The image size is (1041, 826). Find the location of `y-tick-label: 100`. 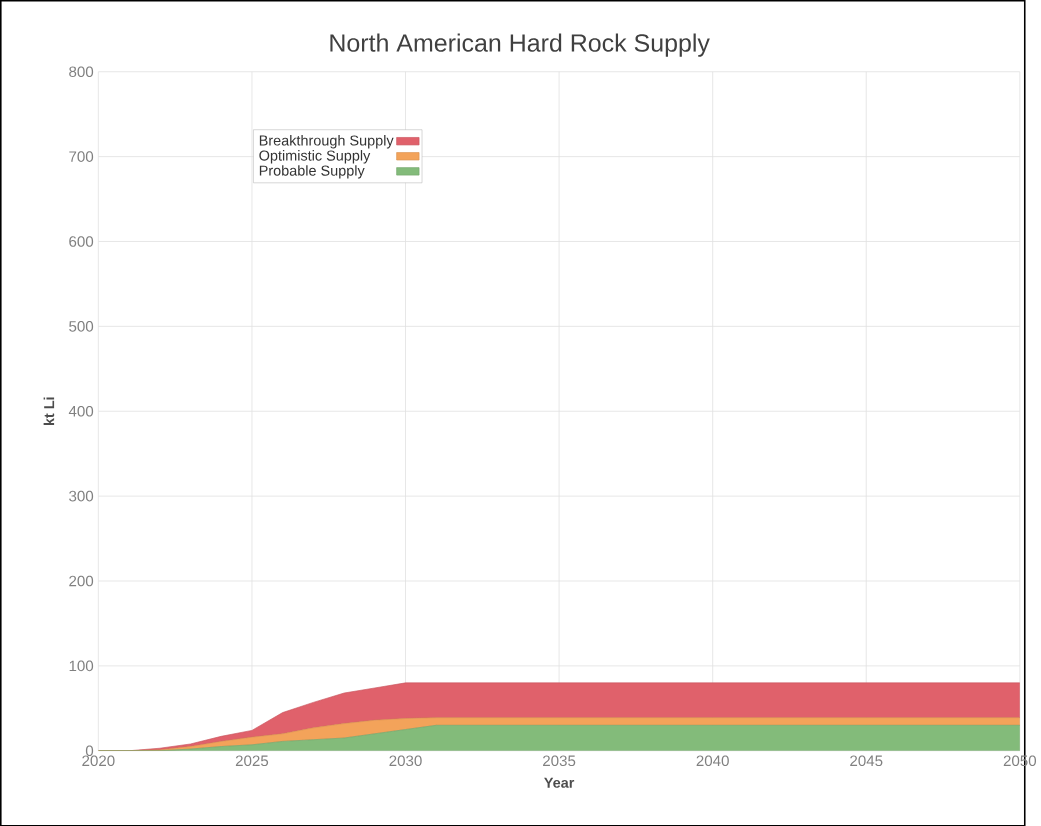

y-tick-label: 100 is located at coordinates (81, 666).